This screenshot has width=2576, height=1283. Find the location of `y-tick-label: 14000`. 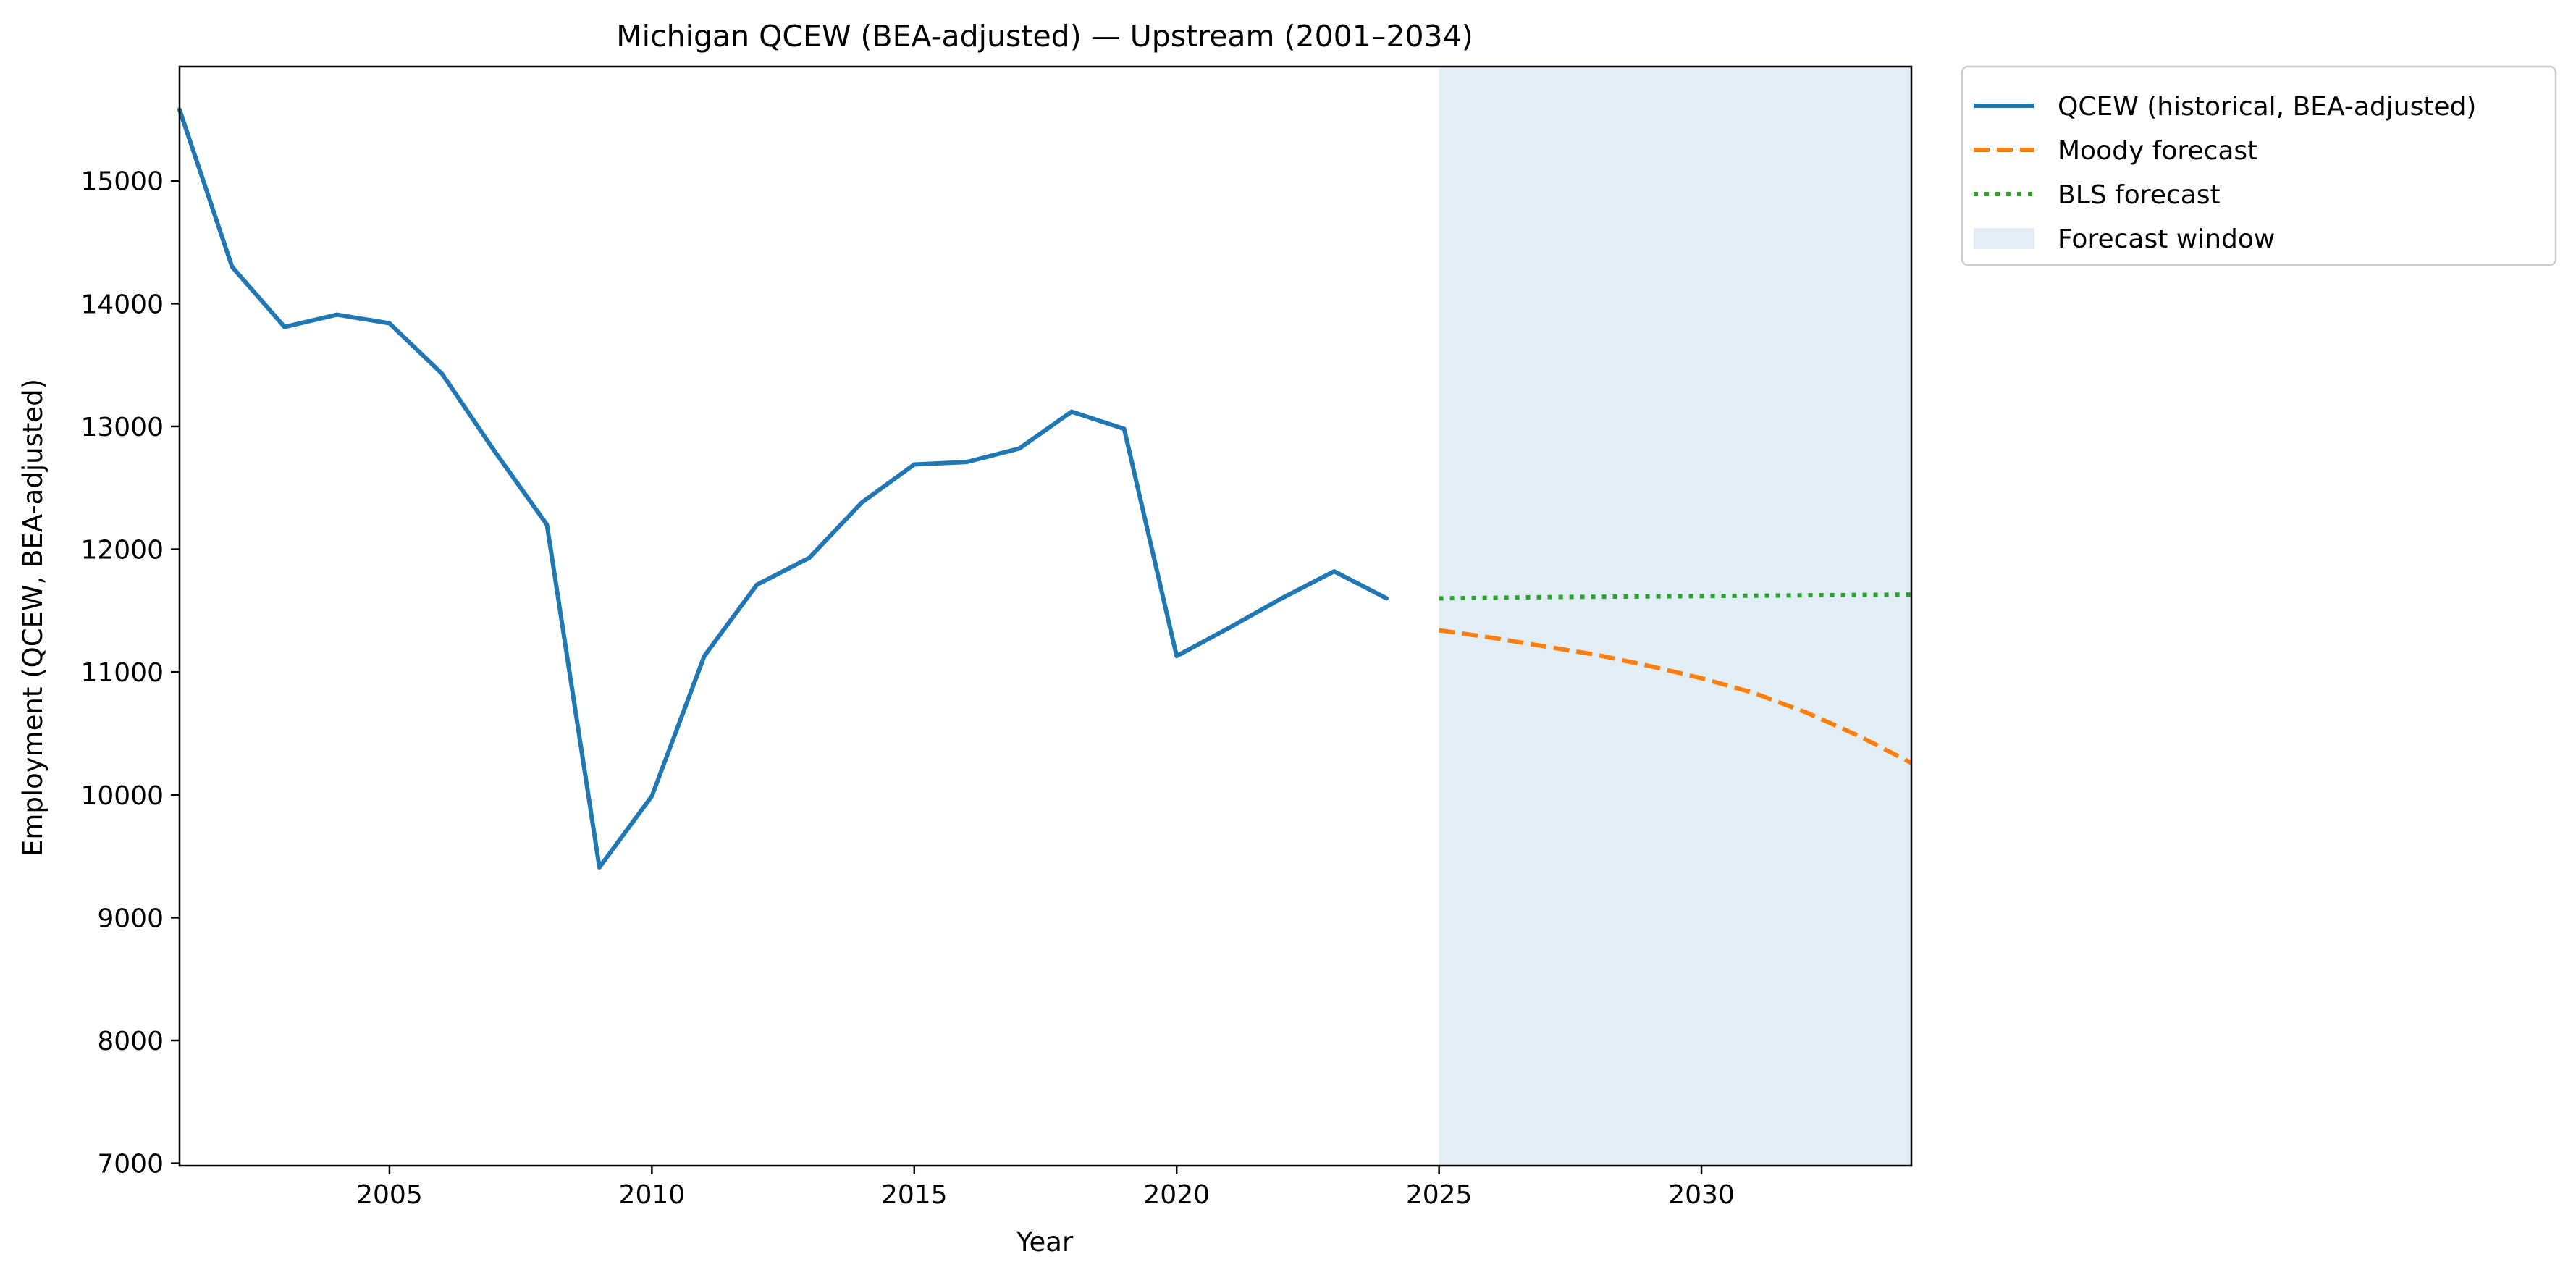

y-tick-label: 14000 is located at coordinates (122, 305).